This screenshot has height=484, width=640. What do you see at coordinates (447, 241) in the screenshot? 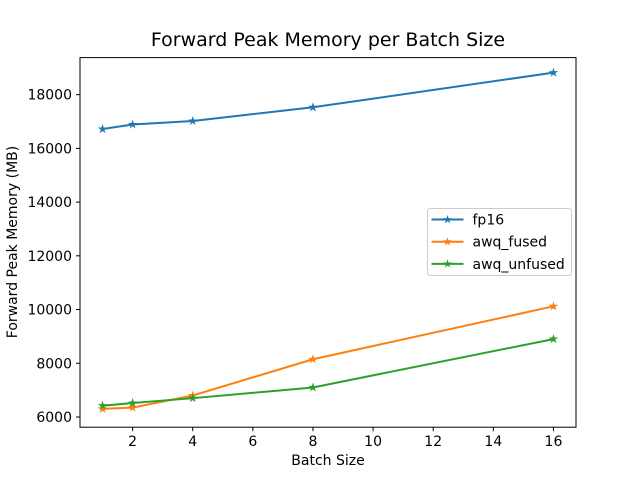
I see `legend-marker-awq_fused` at bounding box center [447, 241].